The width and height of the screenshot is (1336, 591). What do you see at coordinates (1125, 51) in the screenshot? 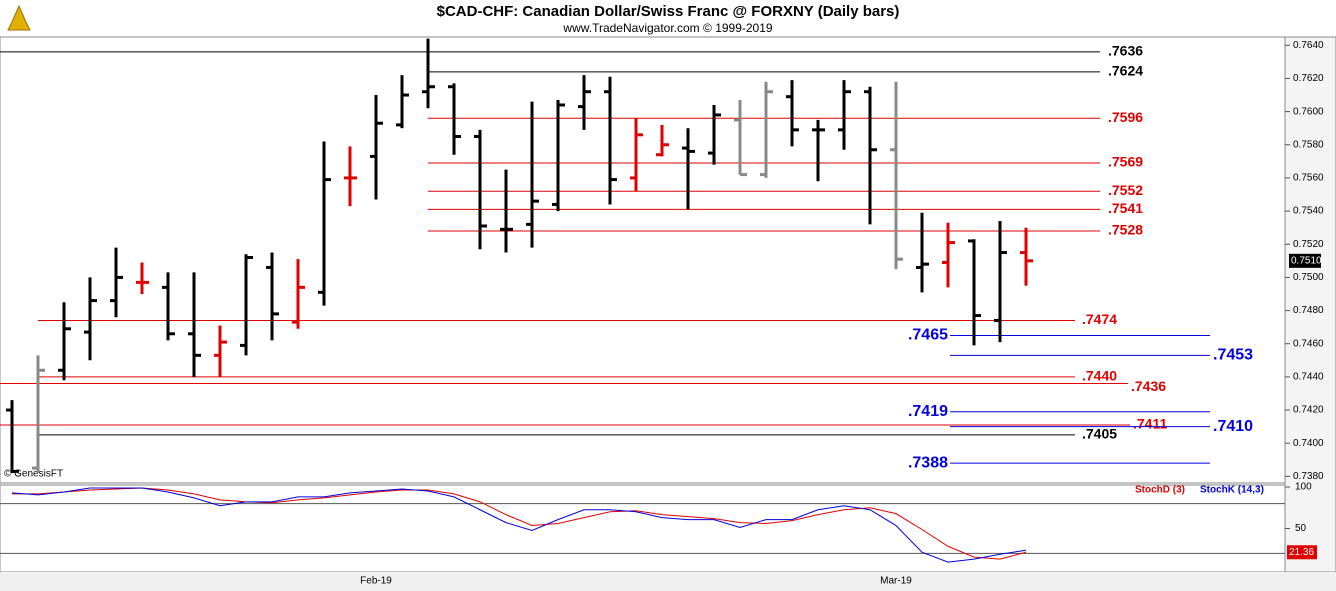
I see `level-label: .7636` at bounding box center [1125, 51].